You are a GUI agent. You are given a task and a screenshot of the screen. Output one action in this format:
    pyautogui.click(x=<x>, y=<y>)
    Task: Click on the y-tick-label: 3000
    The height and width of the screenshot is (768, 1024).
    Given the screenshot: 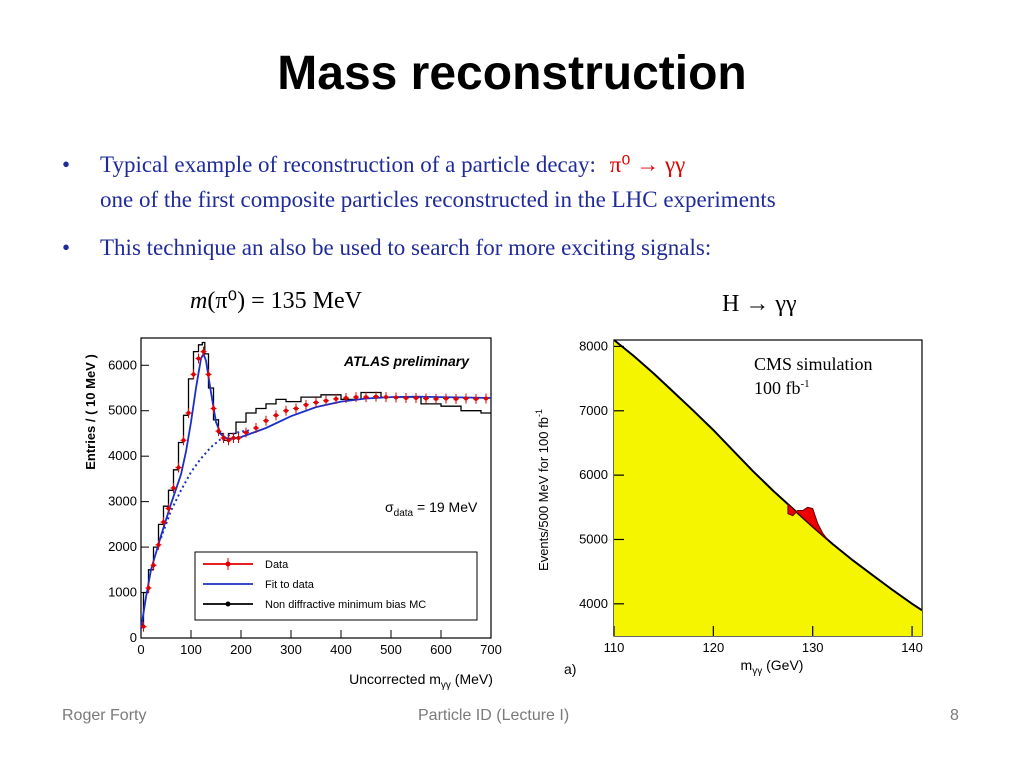 What is the action you would take?
    pyautogui.click(x=122, y=501)
    